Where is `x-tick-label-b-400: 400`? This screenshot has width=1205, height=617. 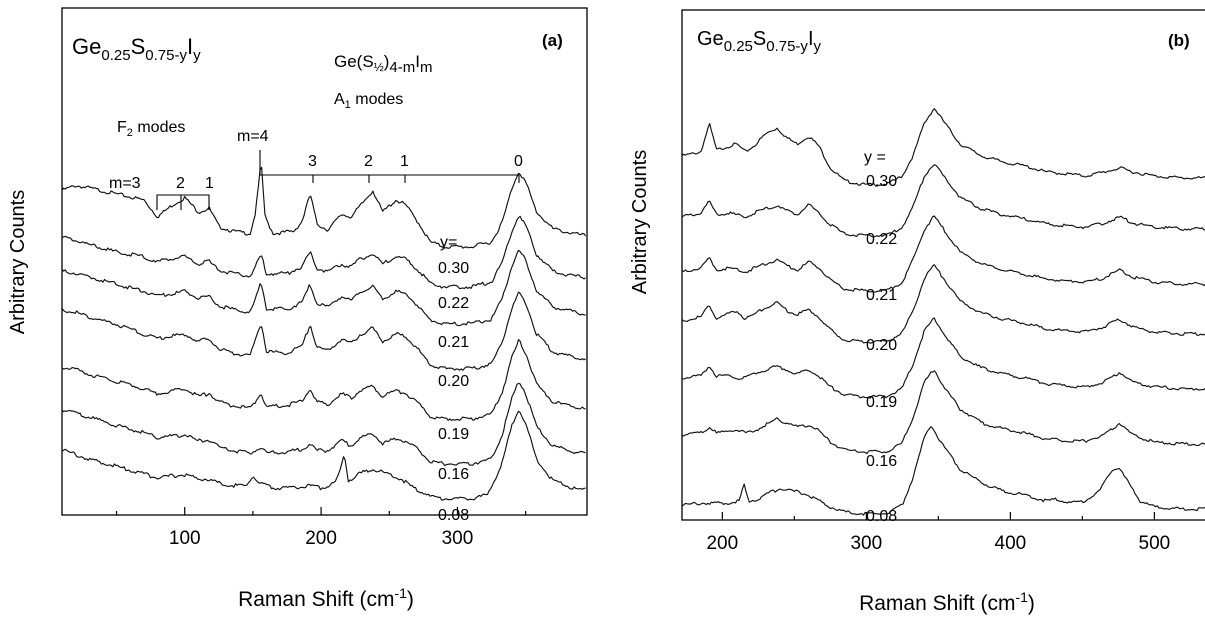
x-tick-label-b-400: 400 is located at coordinates (1011, 543).